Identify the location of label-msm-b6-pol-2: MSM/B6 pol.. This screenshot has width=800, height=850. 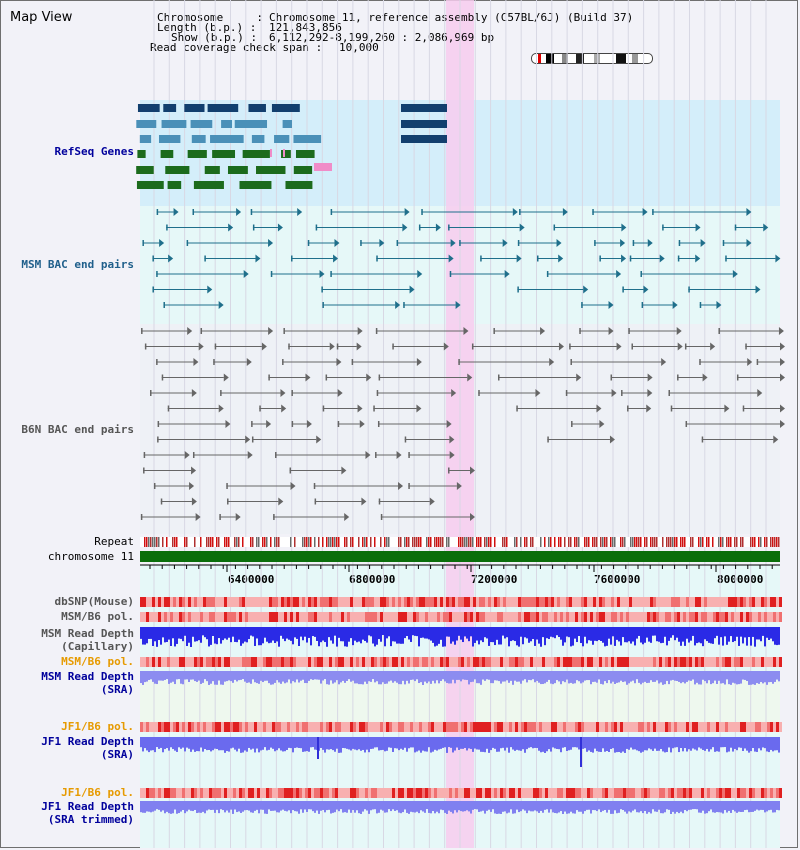
(97, 661).